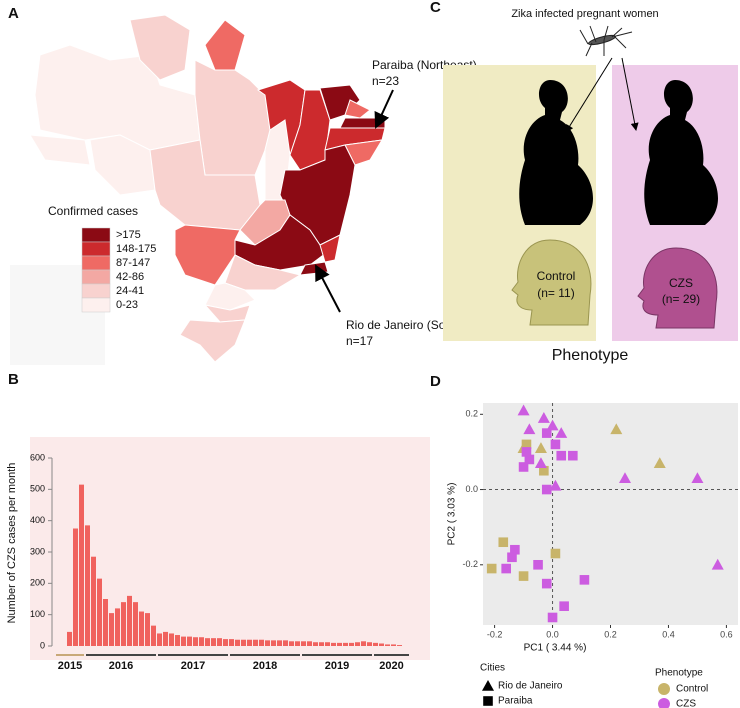  What do you see at coordinates (37, 457) in the screenshot?
I see `y-tick-label: 600` at bounding box center [37, 457].